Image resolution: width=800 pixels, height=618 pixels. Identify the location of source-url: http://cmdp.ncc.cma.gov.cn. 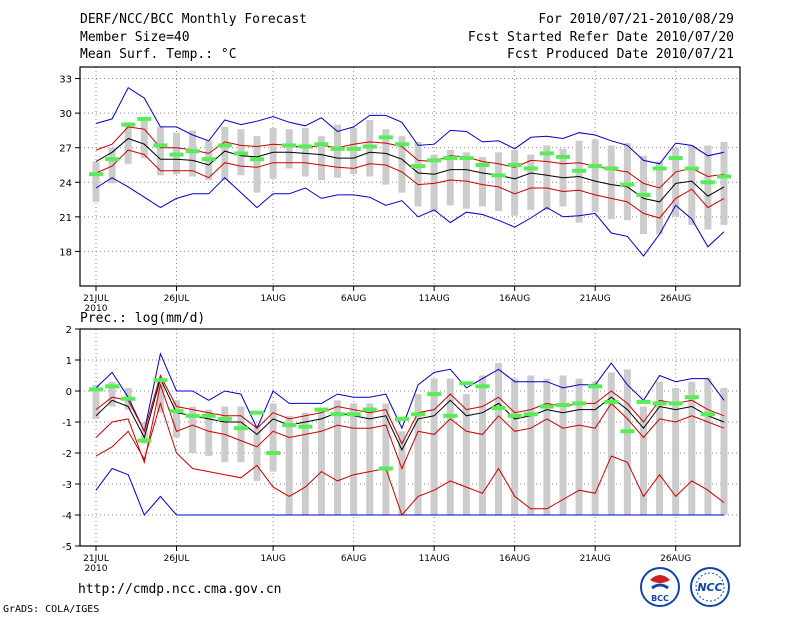
(180, 589).